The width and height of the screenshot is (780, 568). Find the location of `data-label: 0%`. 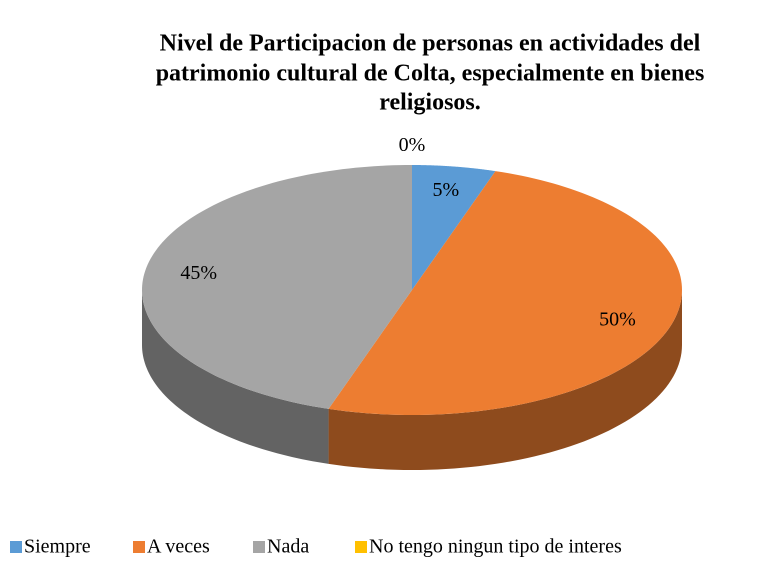

data-label: 0% is located at coordinates (412, 145).